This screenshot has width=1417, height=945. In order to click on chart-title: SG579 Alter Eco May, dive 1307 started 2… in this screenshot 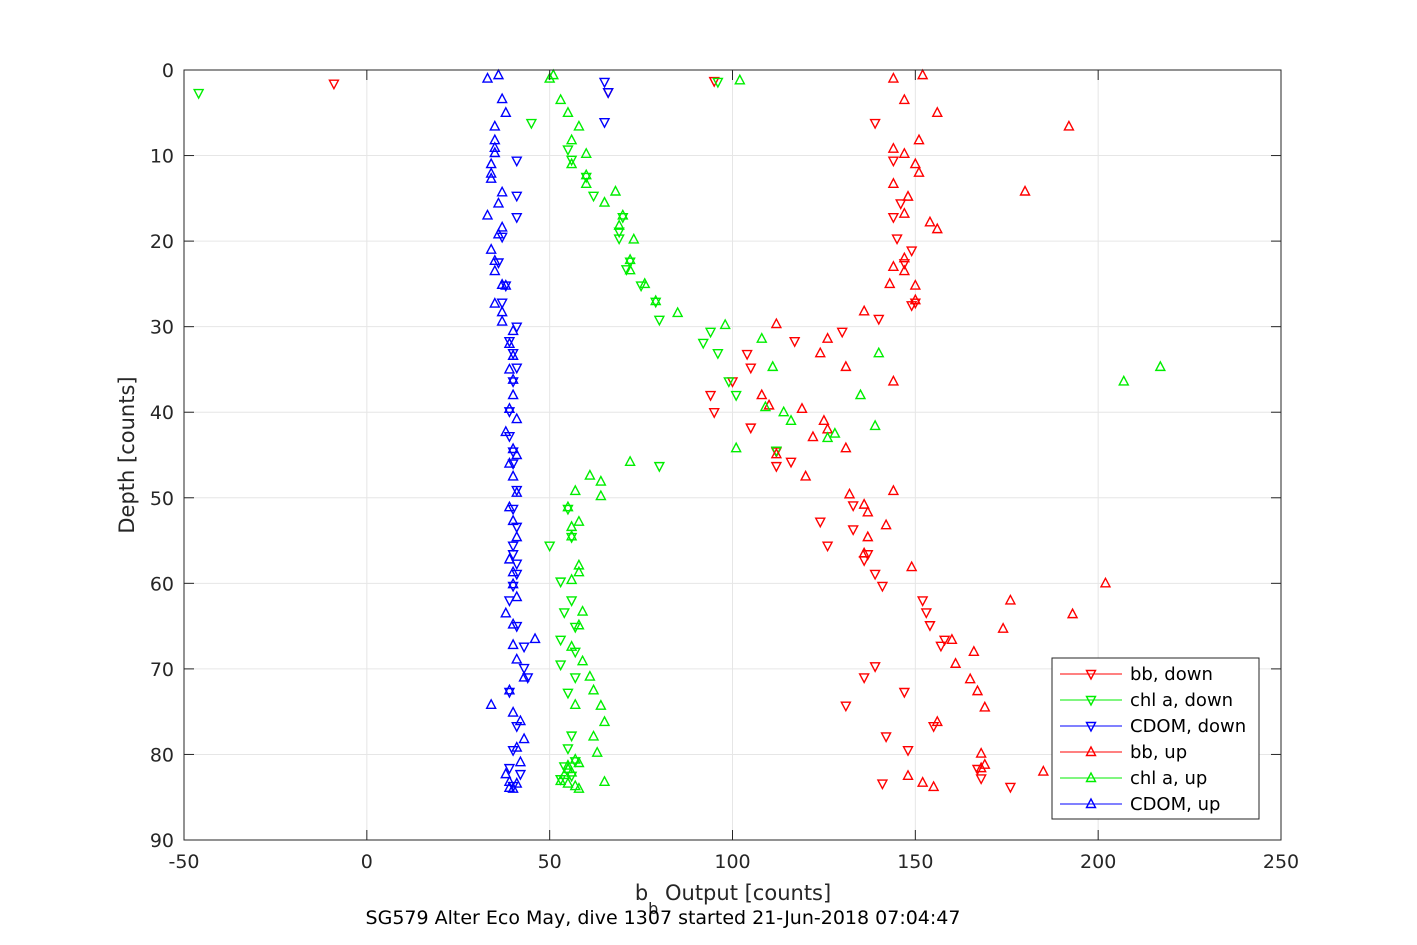, I will do `click(663, 918)`.